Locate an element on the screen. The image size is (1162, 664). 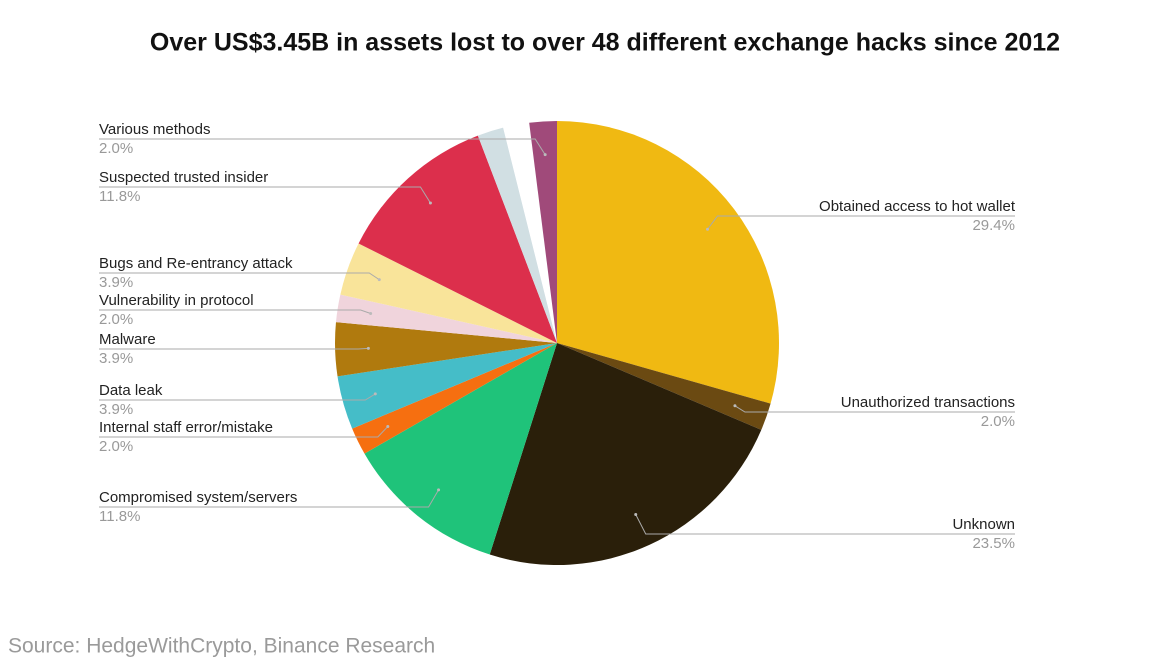
slice-label: Internal staff error/mistake is located at coordinates (186, 427).